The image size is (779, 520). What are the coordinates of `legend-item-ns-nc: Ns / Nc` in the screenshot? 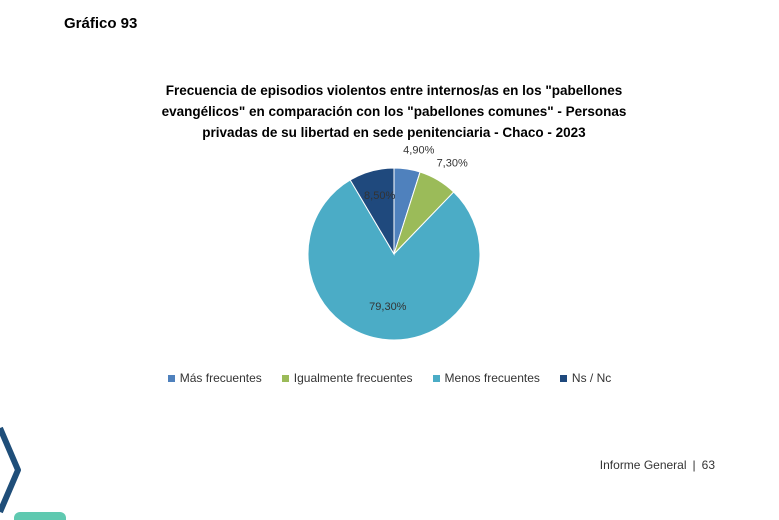 It's located at (585, 378).